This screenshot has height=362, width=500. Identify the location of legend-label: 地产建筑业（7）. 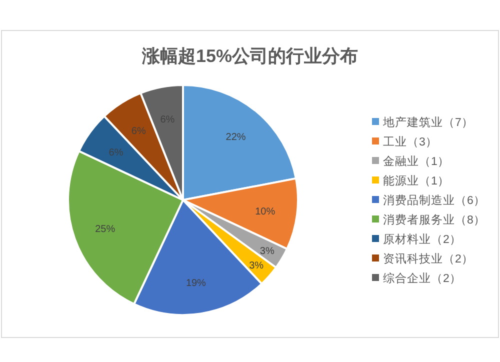
(428, 122).